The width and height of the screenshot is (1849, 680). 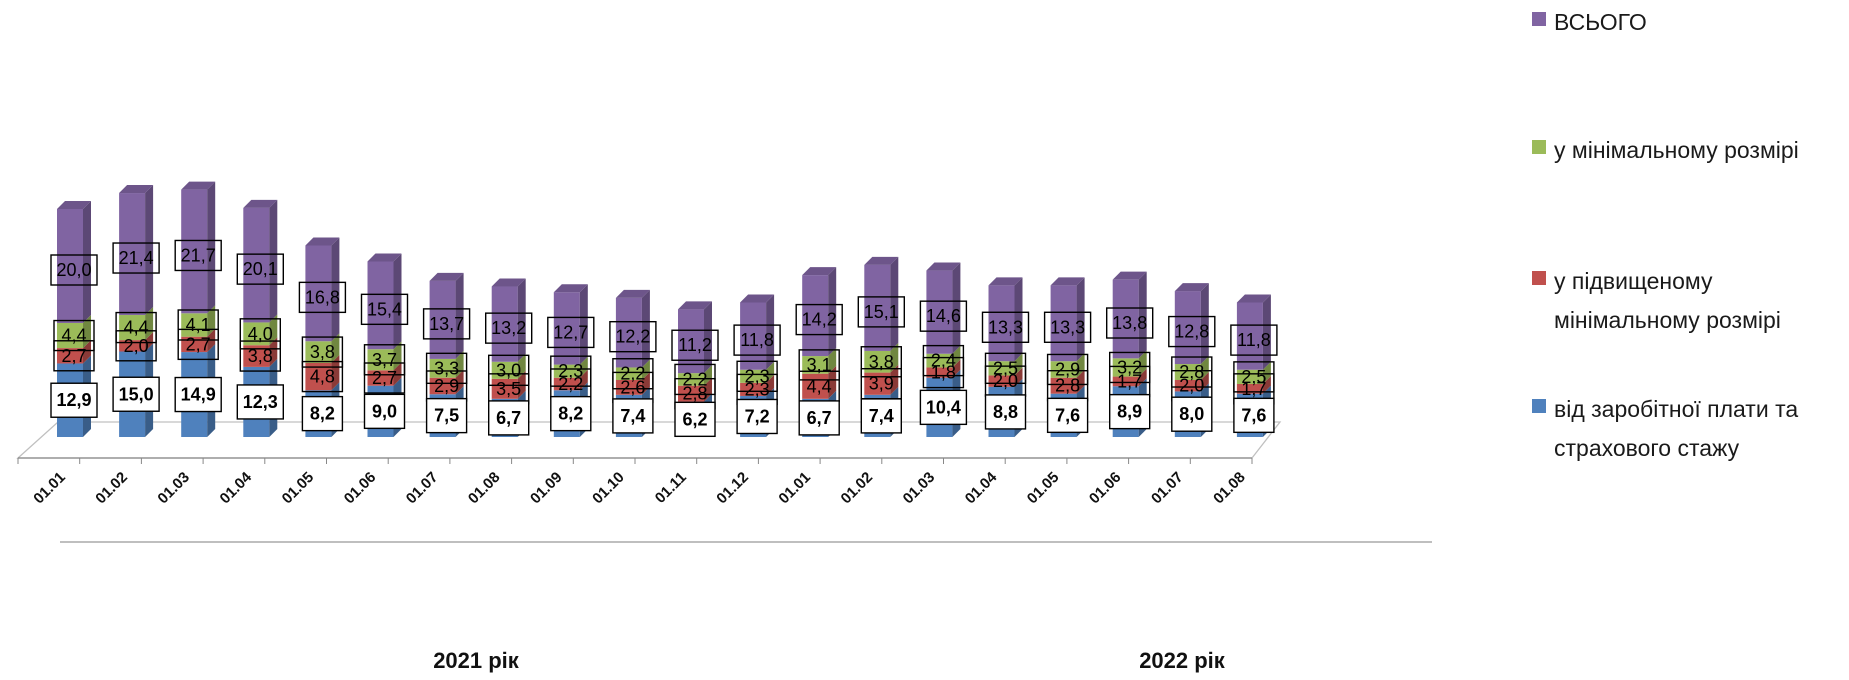 I want to click on data-label-salary: 14,9, so click(x=198, y=394).